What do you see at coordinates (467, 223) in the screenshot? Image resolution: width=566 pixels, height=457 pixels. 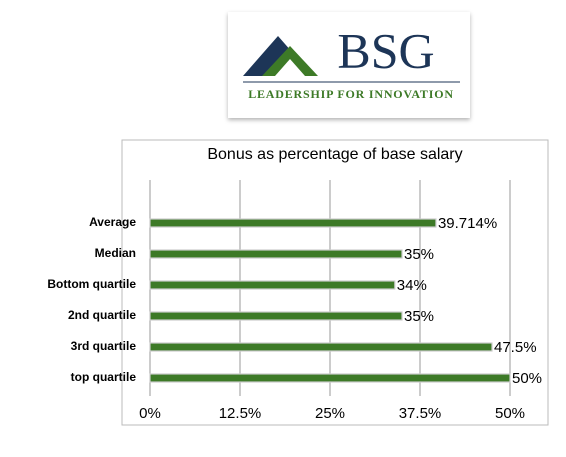 I see `value-label: 39.714%` at bounding box center [467, 223].